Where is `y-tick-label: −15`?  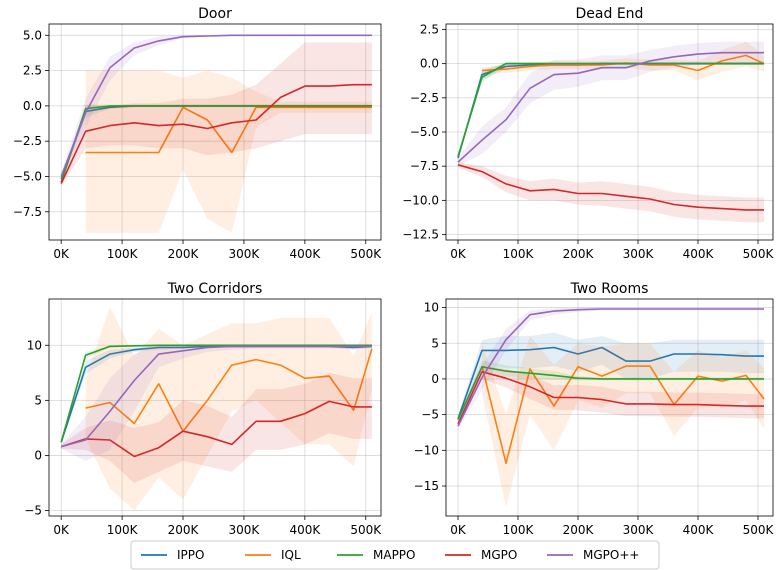 y-tick-label: −15 is located at coordinates (426, 486).